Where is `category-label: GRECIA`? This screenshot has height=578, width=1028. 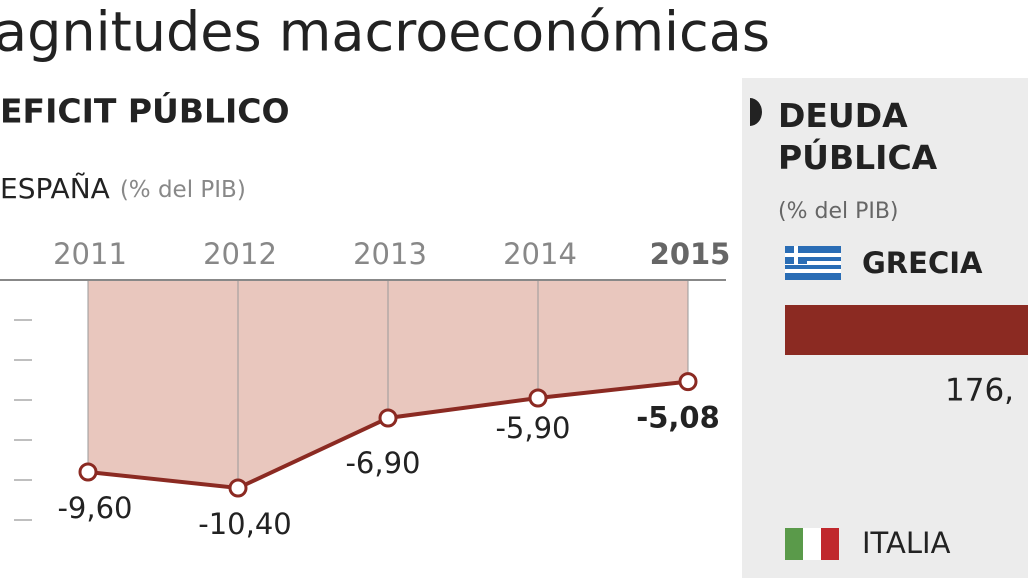 category-label: GRECIA is located at coordinates (922, 263).